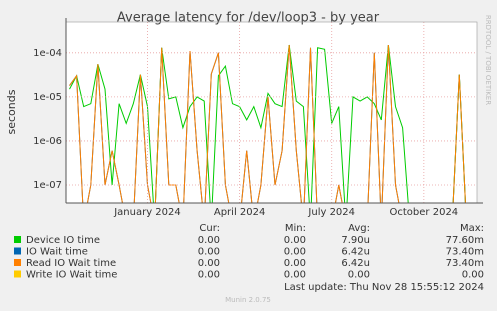 Image resolution: width=497 pixels, height=311 pixels. What do you see at coordinates (63, 240) in the screenshot?
I see `legend-label: Device IO time` at bounding box center [63, 240].